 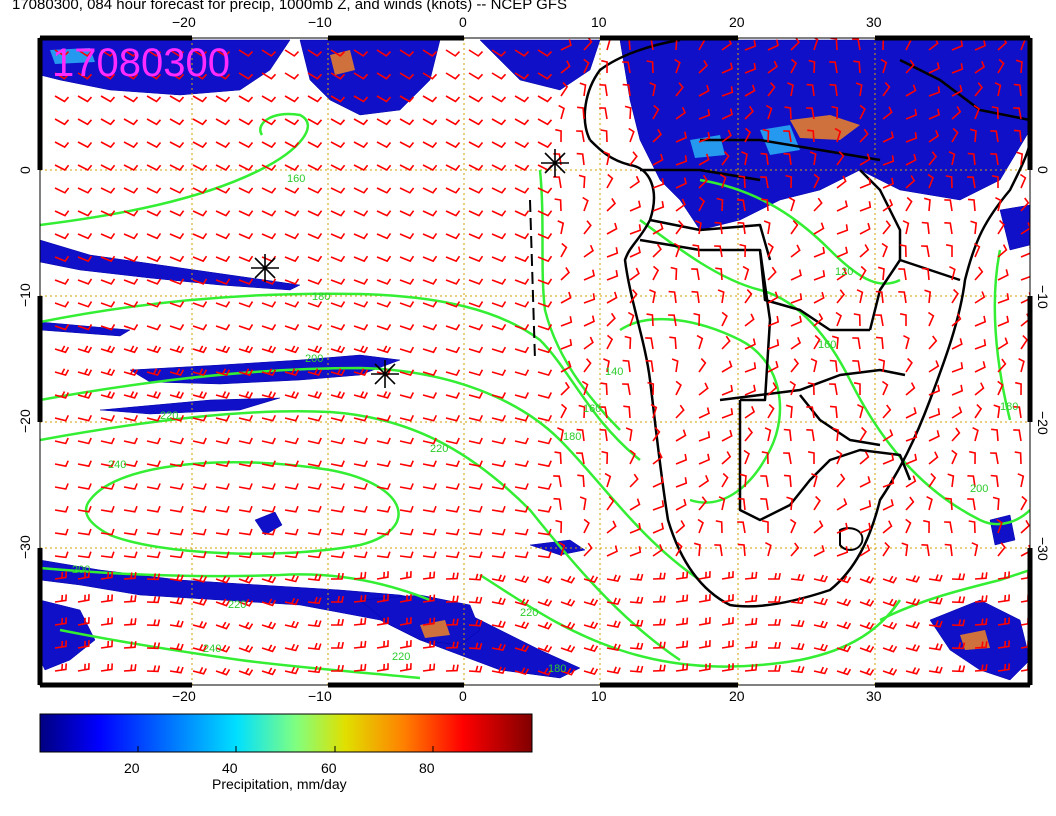 I want to click on contour-label: 120, so click(x=844, y=272).